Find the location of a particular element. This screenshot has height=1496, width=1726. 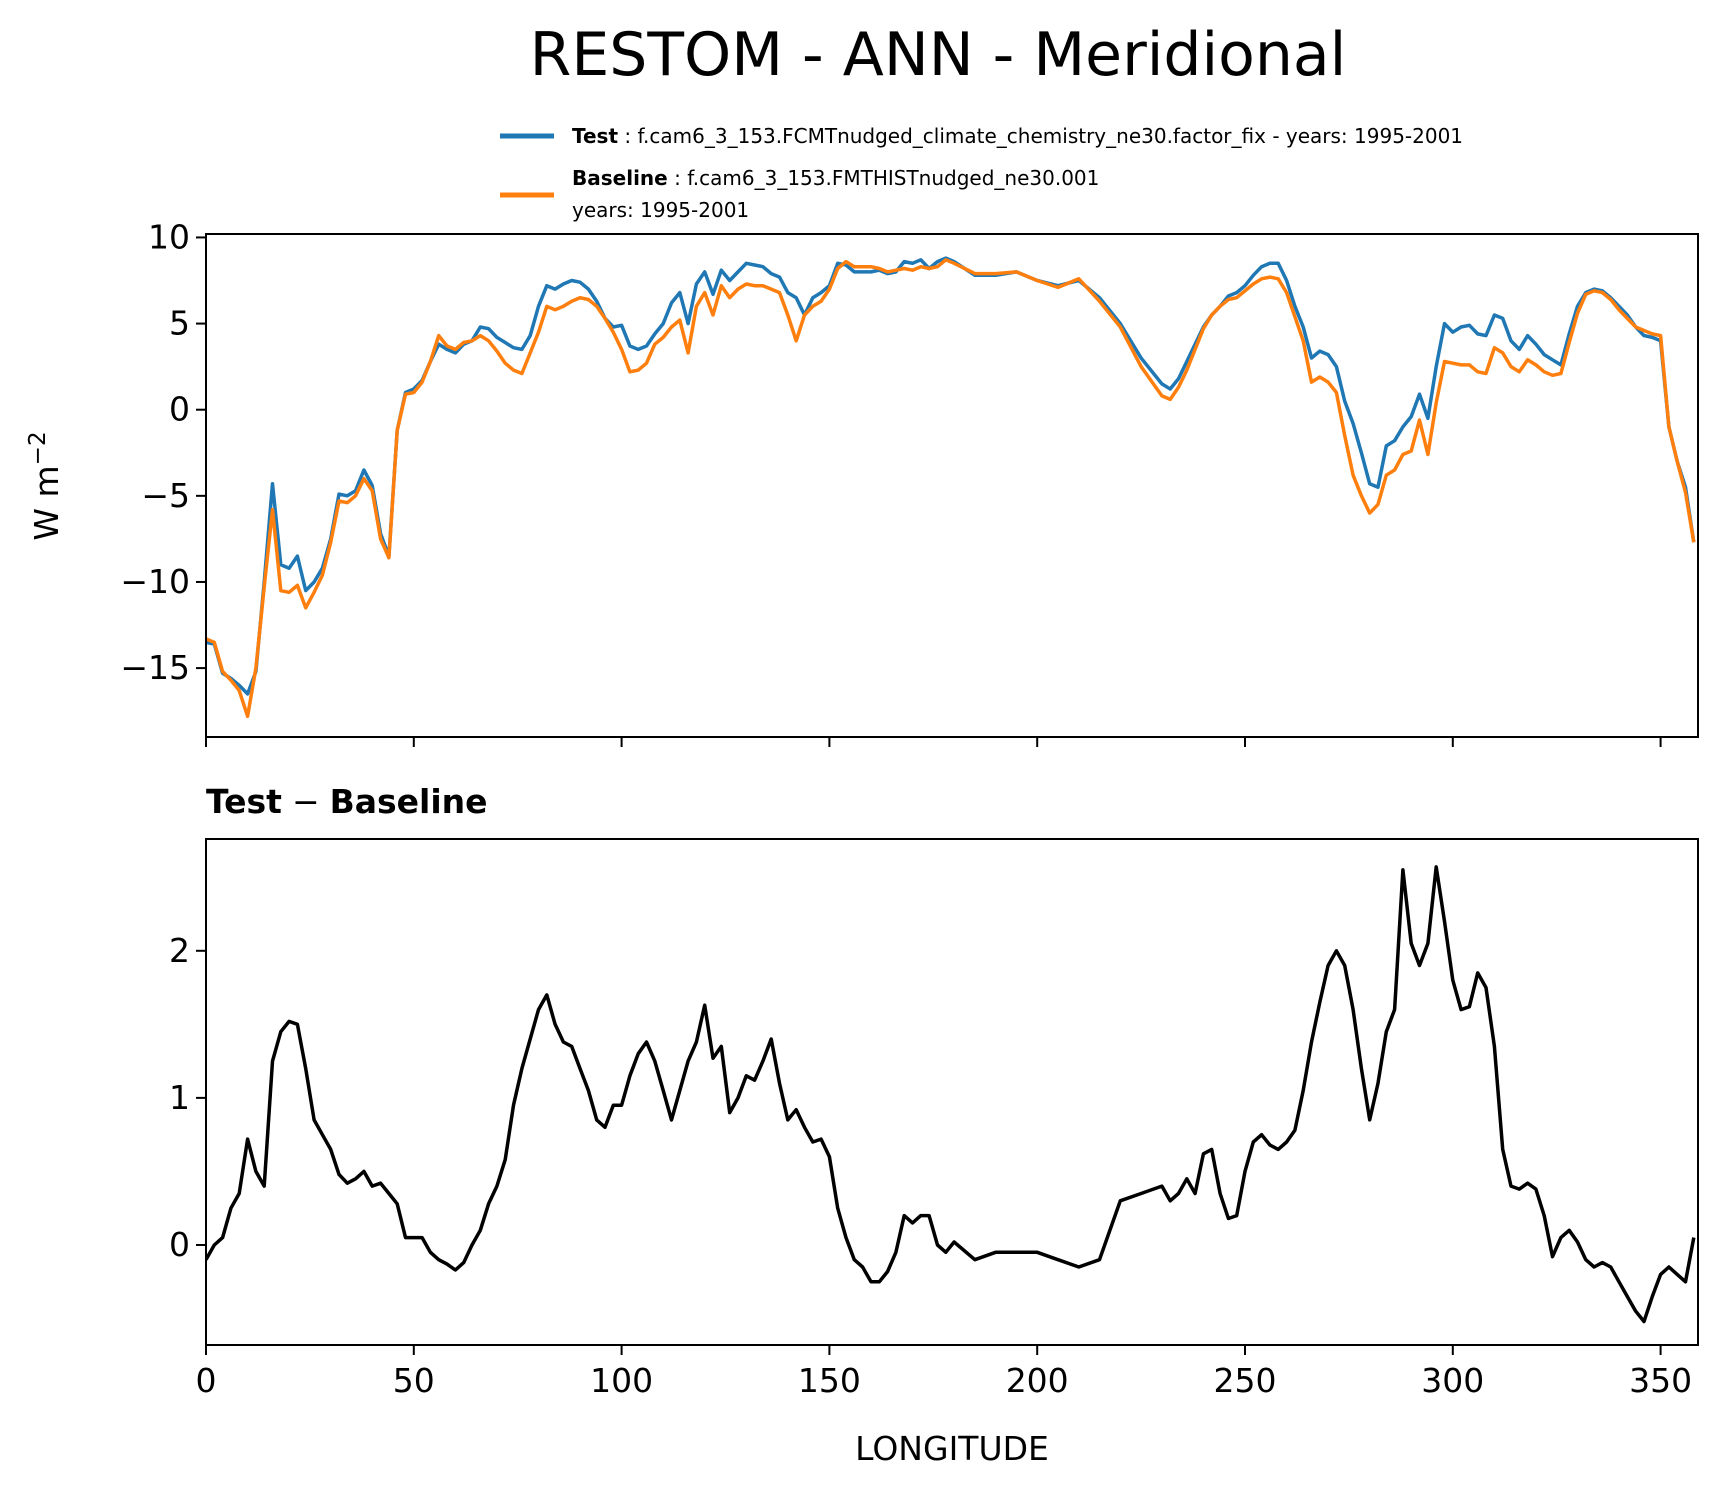

bottom-panel-subtitle: Test − Baseline is located at coordinates (347, 801).